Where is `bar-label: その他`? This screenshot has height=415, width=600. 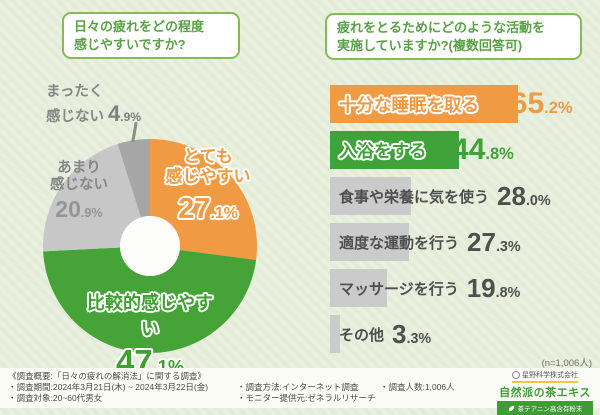 bar-label: その他 is located at coordinates (362, 335).